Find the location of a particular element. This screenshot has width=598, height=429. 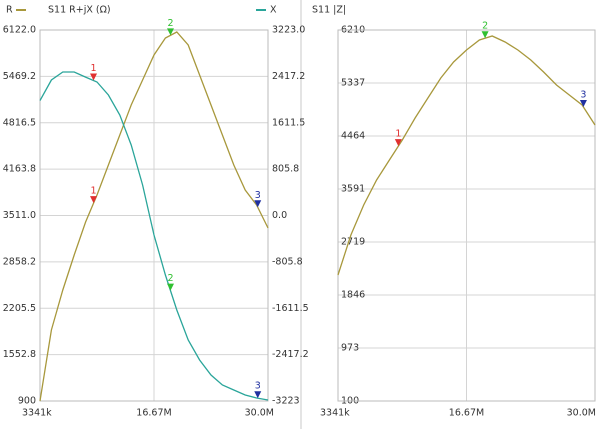

y2-tick-label: -805.8 is located at coordinates (287, 261).